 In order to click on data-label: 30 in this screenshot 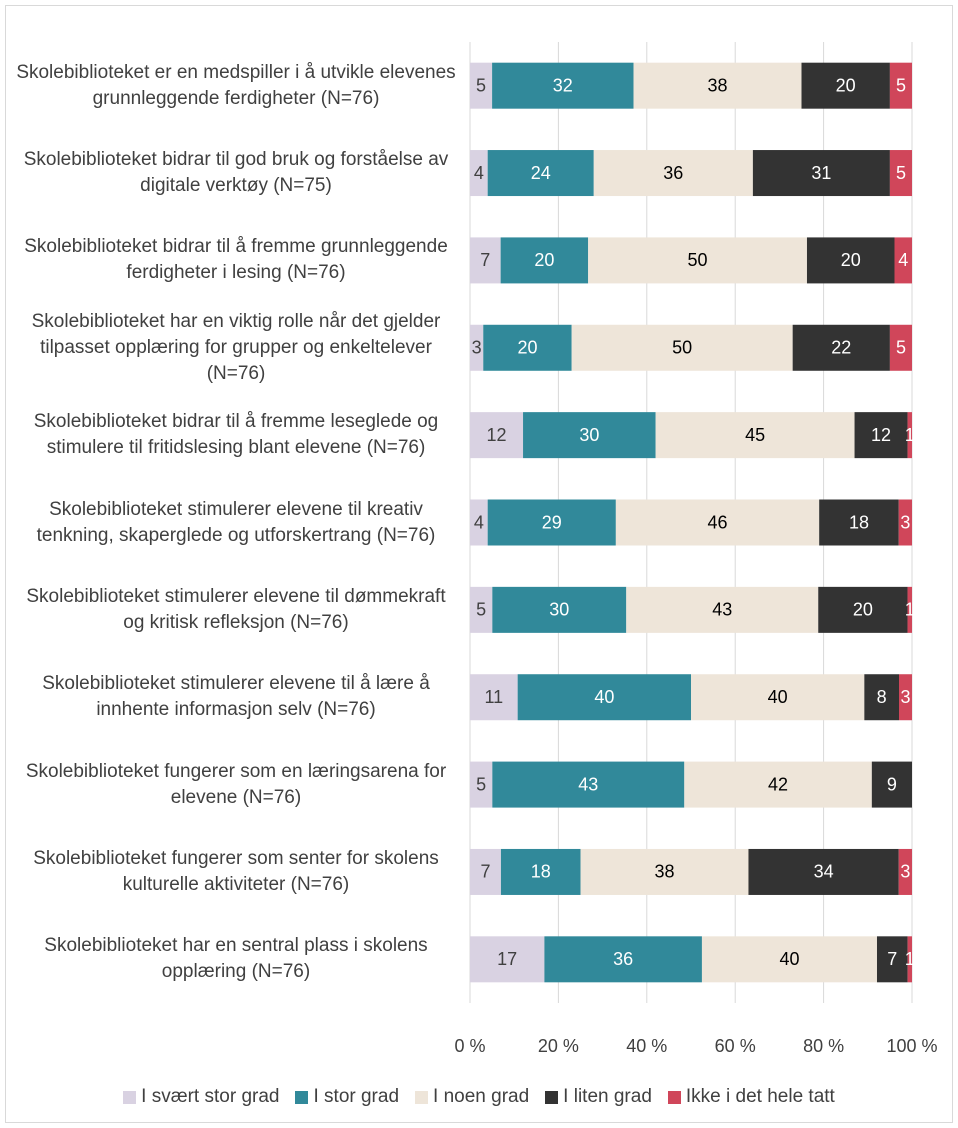, I will do `click(559, 610)`.